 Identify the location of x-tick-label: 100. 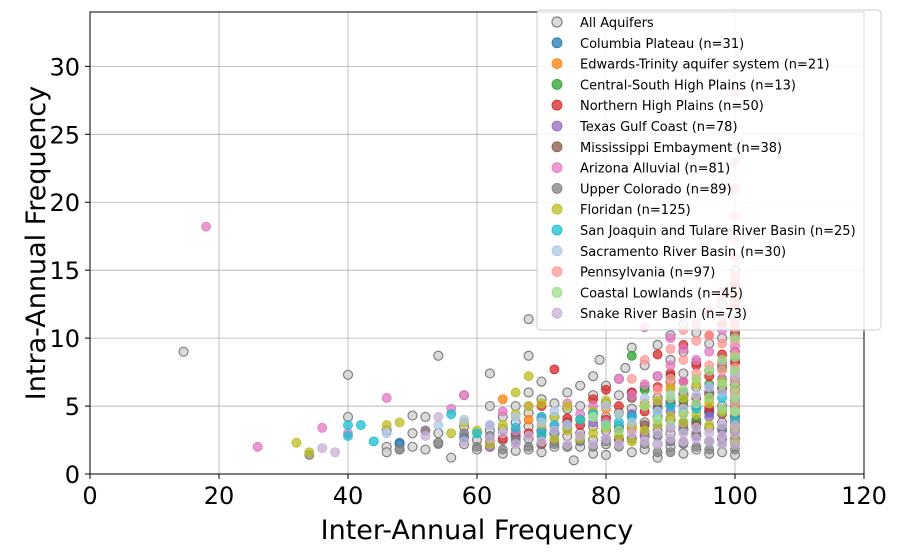
(735, 496).